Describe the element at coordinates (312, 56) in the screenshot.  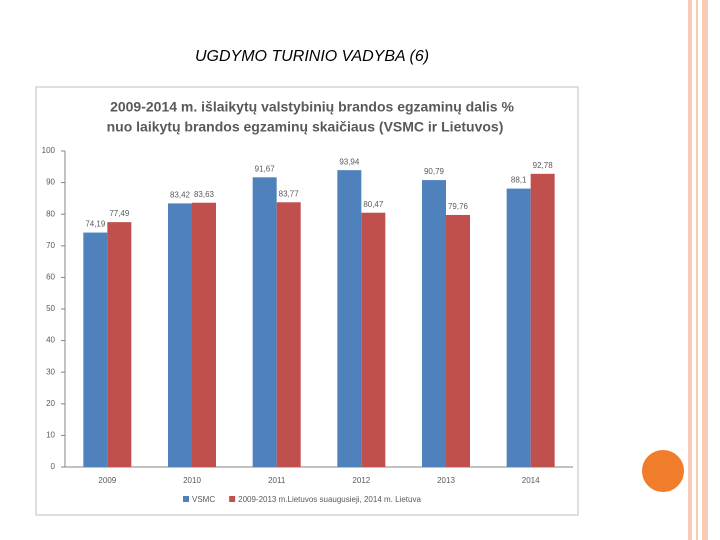
I see `slide-title: UGDYMO TURINIO VADYBA (6)` at that location.